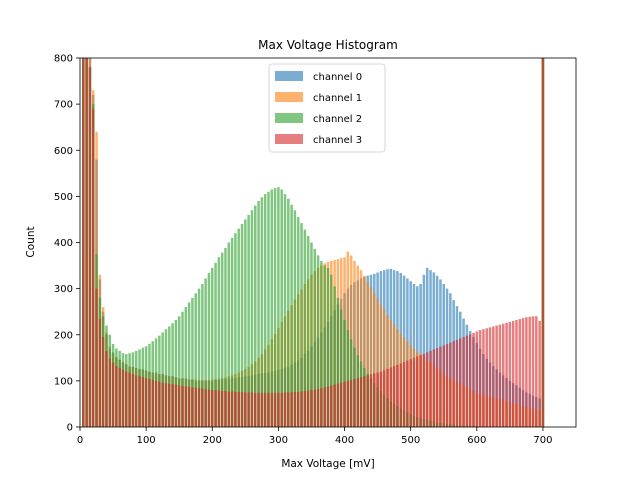 This screenshot has width=640, height=480. What do you see at coordinates (344, 440) in the screenshot?
I see `x-tick-label: 400` at bounding box center [344, 440].